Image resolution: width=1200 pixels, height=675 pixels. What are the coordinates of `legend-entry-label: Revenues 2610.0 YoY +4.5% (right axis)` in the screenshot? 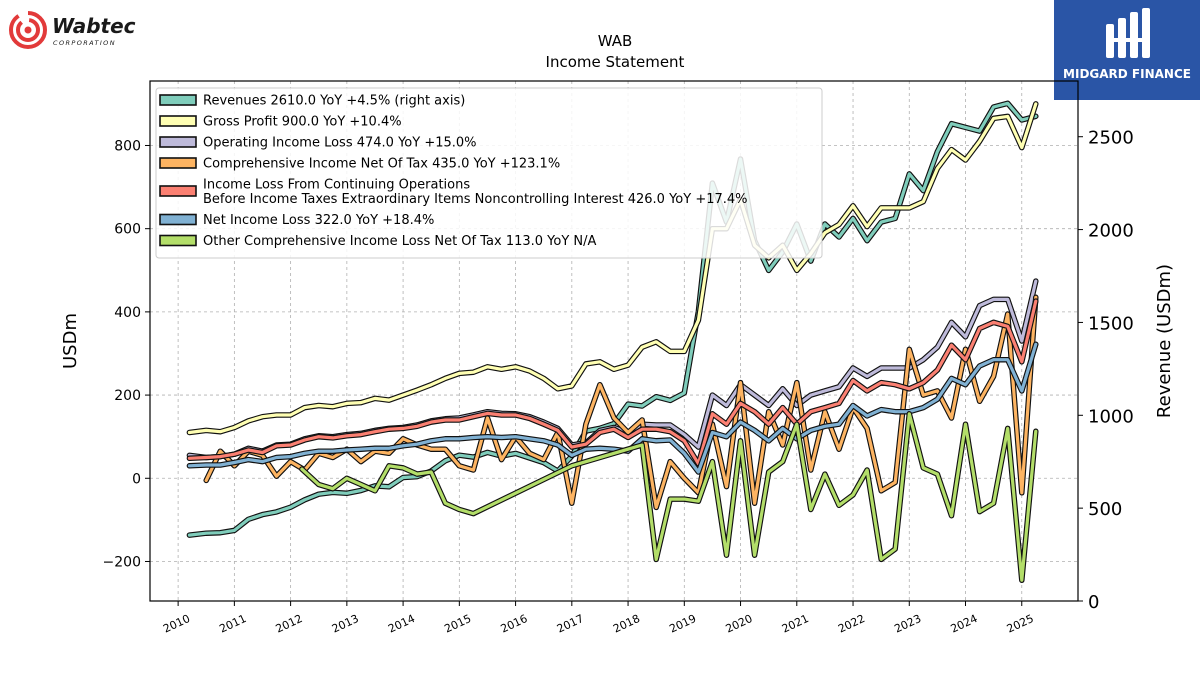 It's located at (334, 101).